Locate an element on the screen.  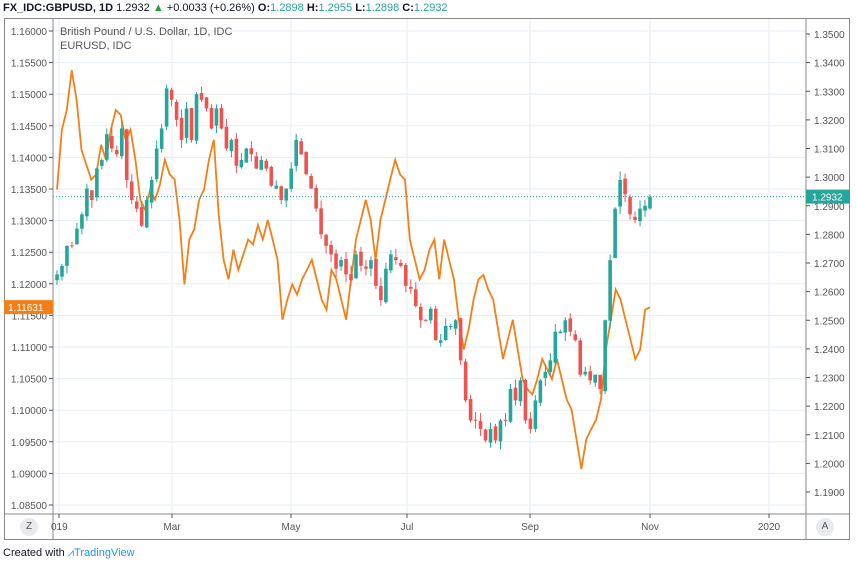
left-axis-tick-label: 1.15000 is located at coordinates (29, 95).